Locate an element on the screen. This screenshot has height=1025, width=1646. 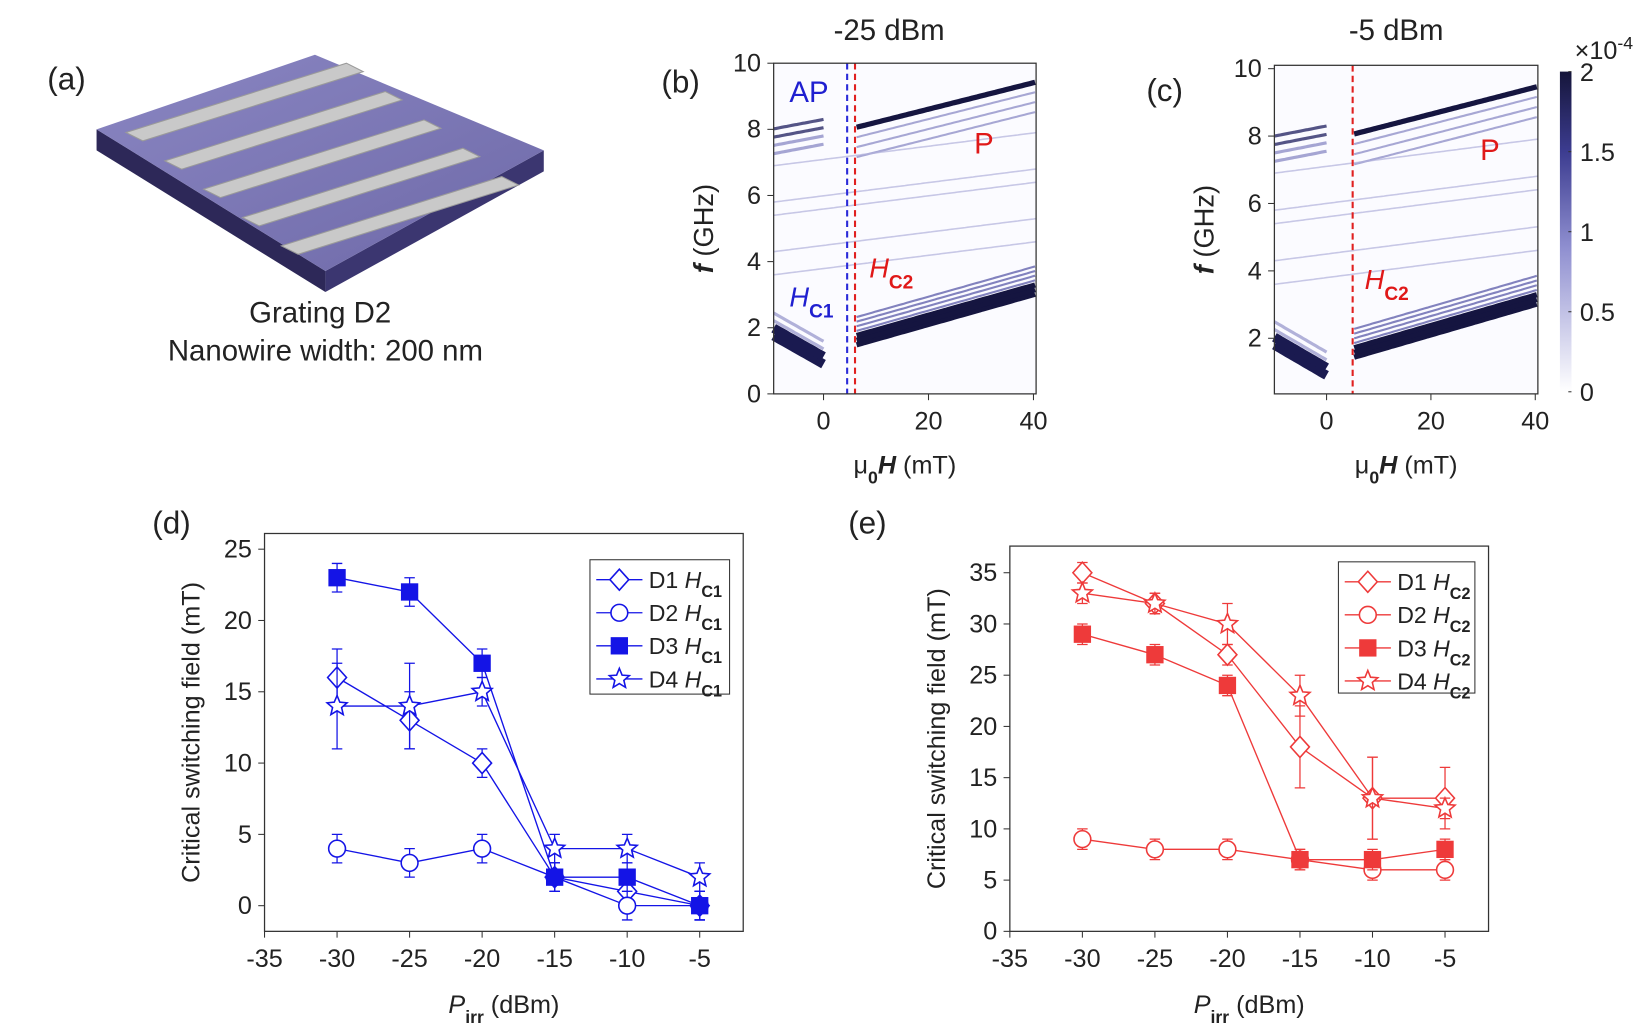
y-tick-label: 15 is located at coordinates (238, 692).